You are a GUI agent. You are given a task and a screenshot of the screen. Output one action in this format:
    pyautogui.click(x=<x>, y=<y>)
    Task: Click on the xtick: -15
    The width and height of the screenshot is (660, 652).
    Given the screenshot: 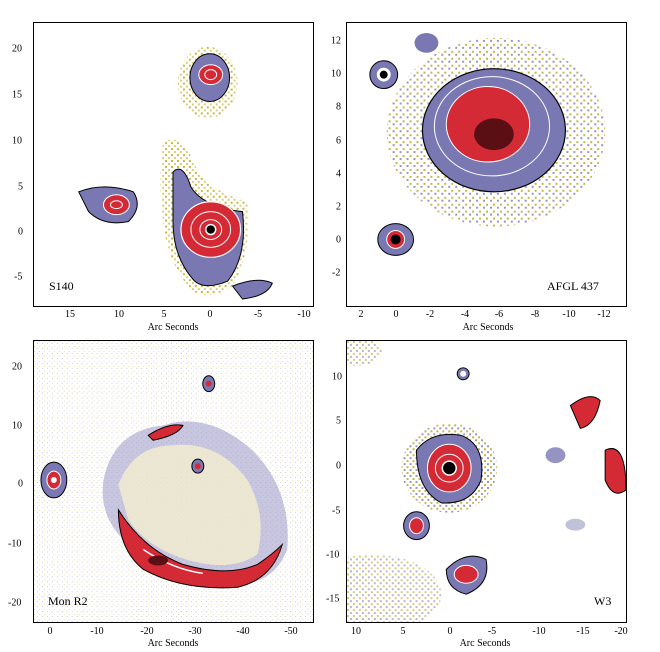 What is the action you would take?
    pyautogui.click(x=583, y=631)
    